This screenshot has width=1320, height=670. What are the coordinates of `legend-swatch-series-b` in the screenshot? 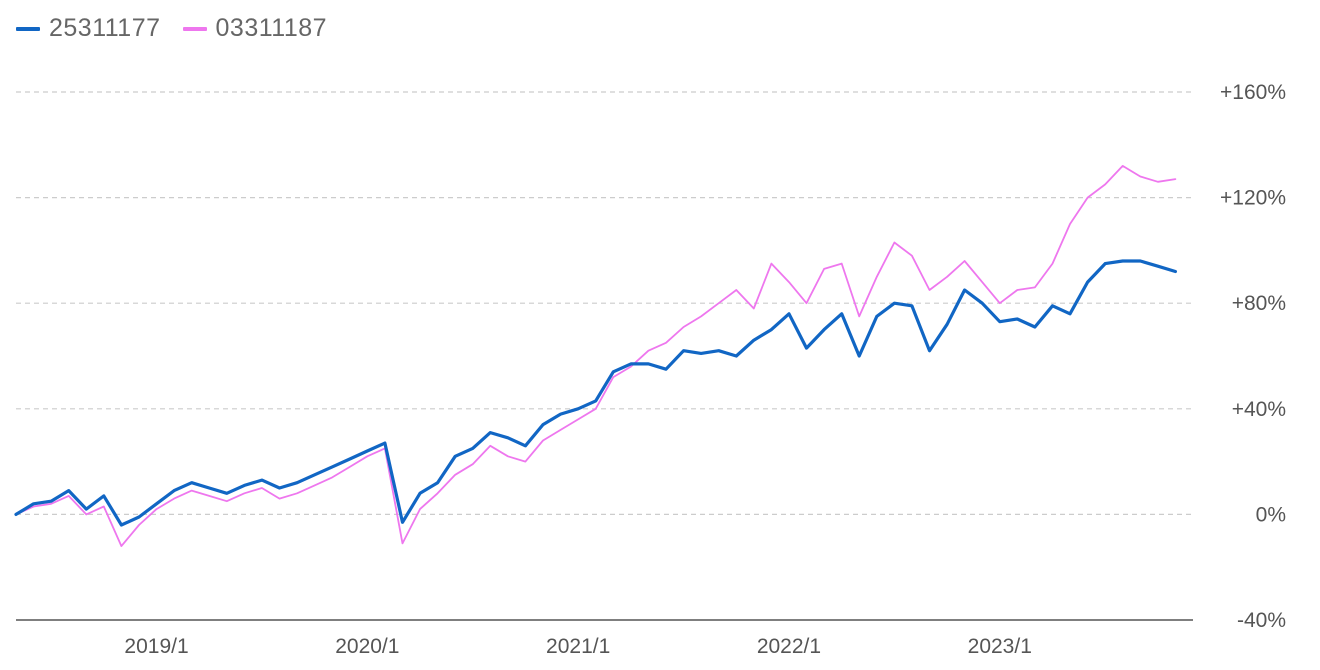 It's located at (194, 28).